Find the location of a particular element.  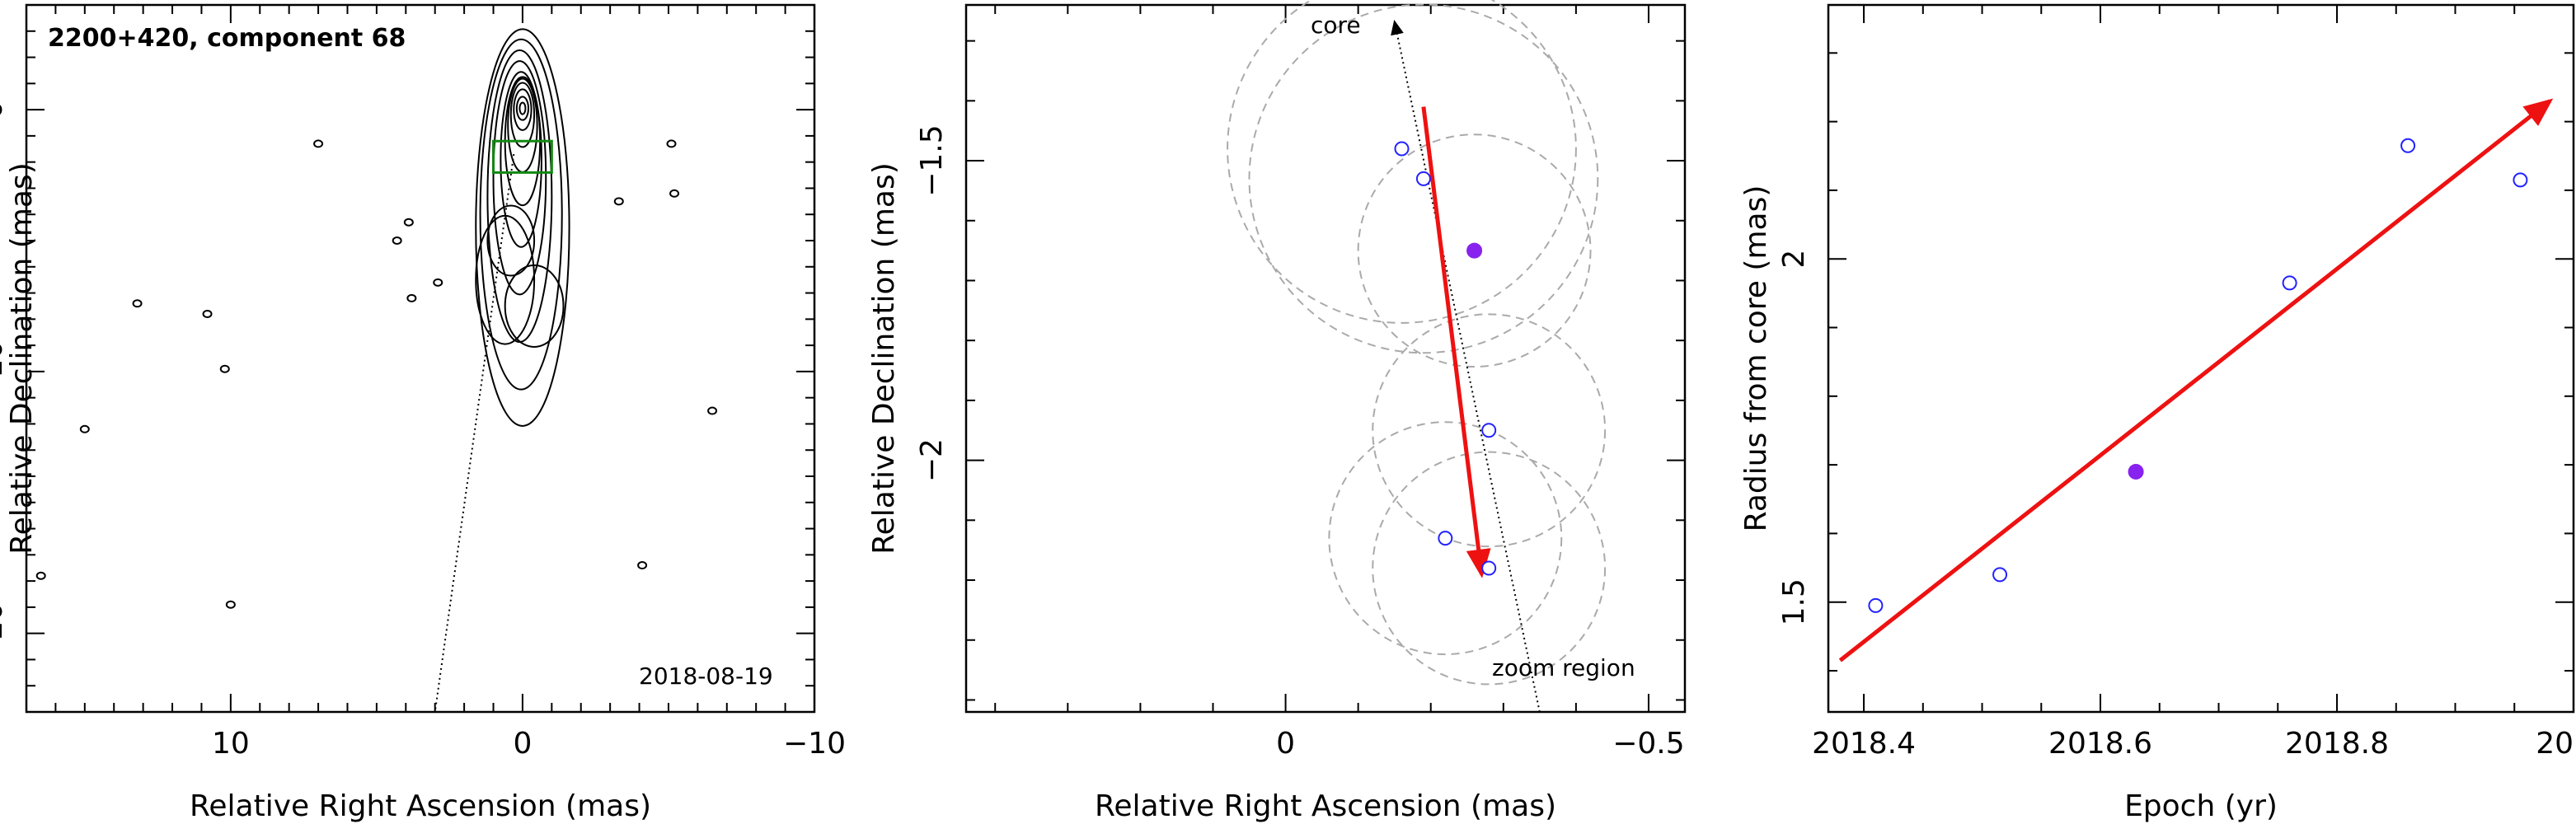

y-tick-label: −10 is located at coordinates (4, 371).